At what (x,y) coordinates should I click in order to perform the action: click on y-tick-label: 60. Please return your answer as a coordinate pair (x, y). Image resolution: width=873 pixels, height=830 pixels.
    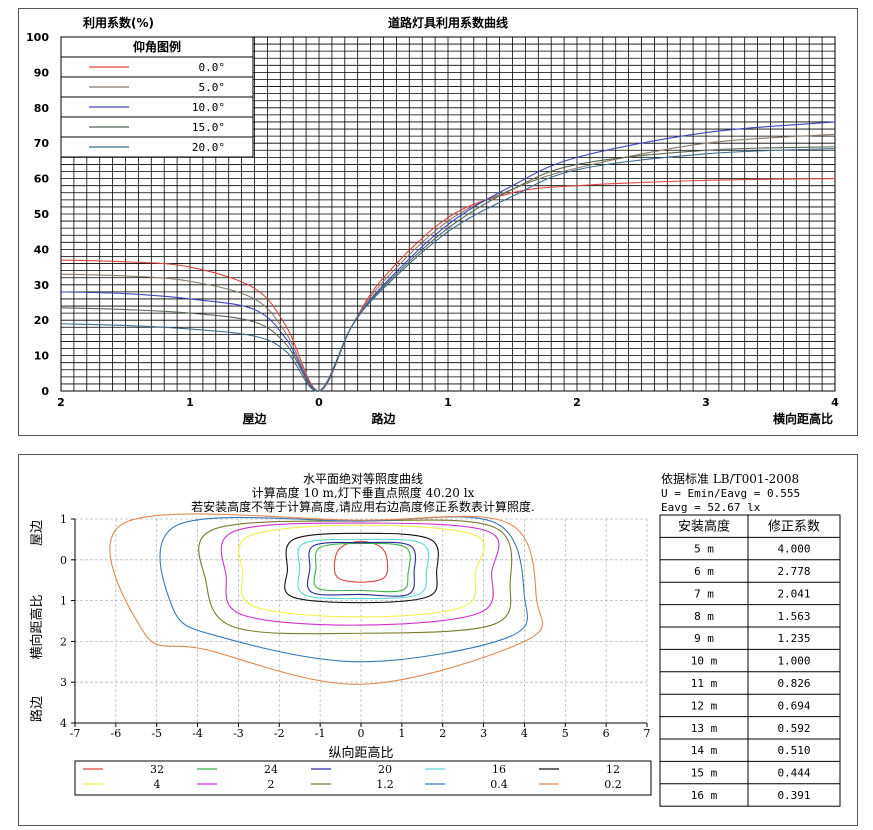
    Looking at the image, I should click on (42, 179).